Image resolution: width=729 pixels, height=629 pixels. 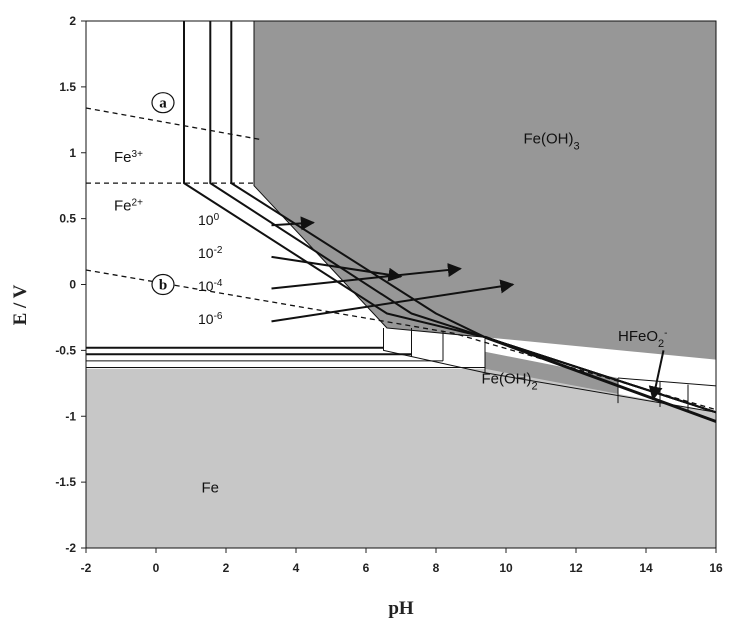 I want to click on x-tick-label: 12, so click(x=576, y=568).